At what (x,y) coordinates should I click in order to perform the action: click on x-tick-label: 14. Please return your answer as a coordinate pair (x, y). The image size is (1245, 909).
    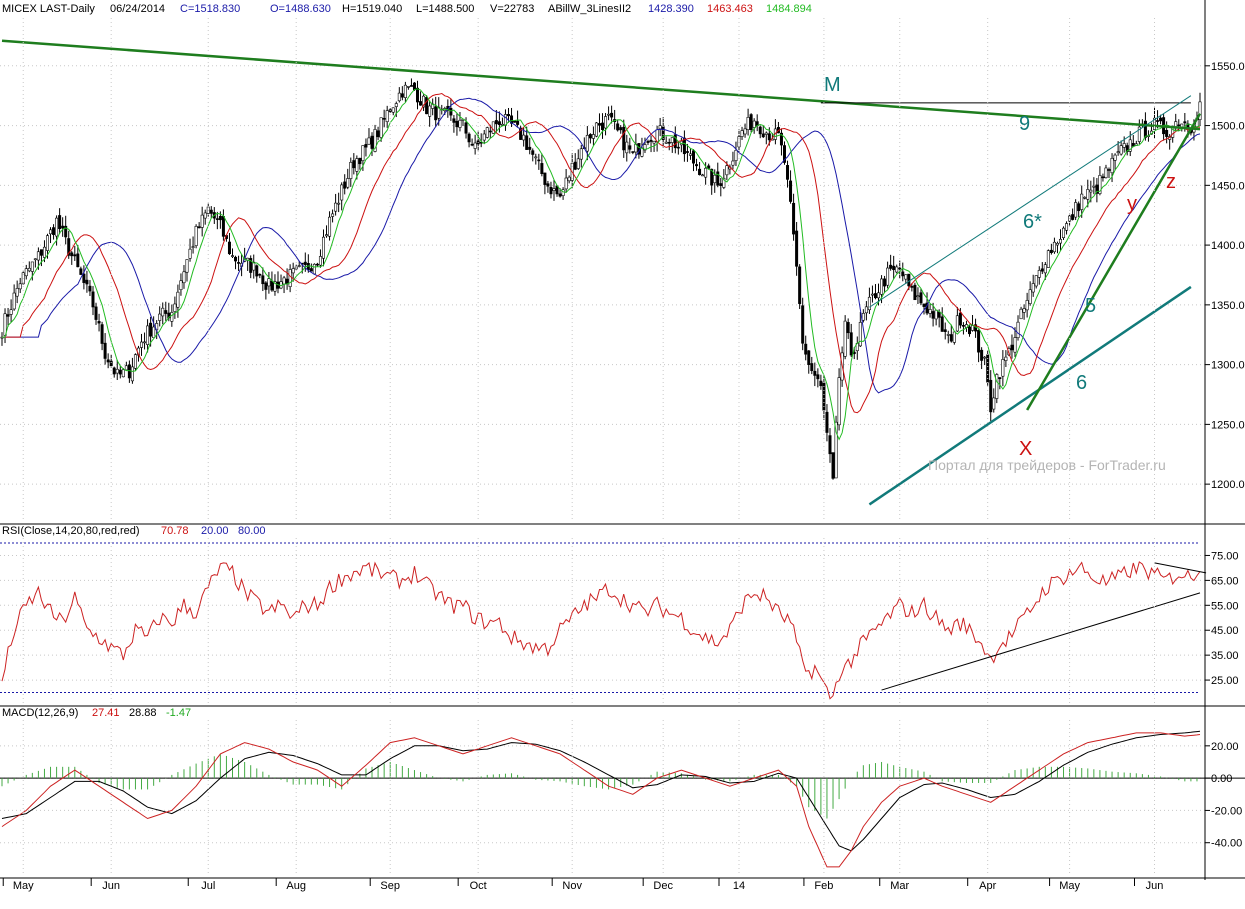
    Looking at the image, I should click on (739, 886).